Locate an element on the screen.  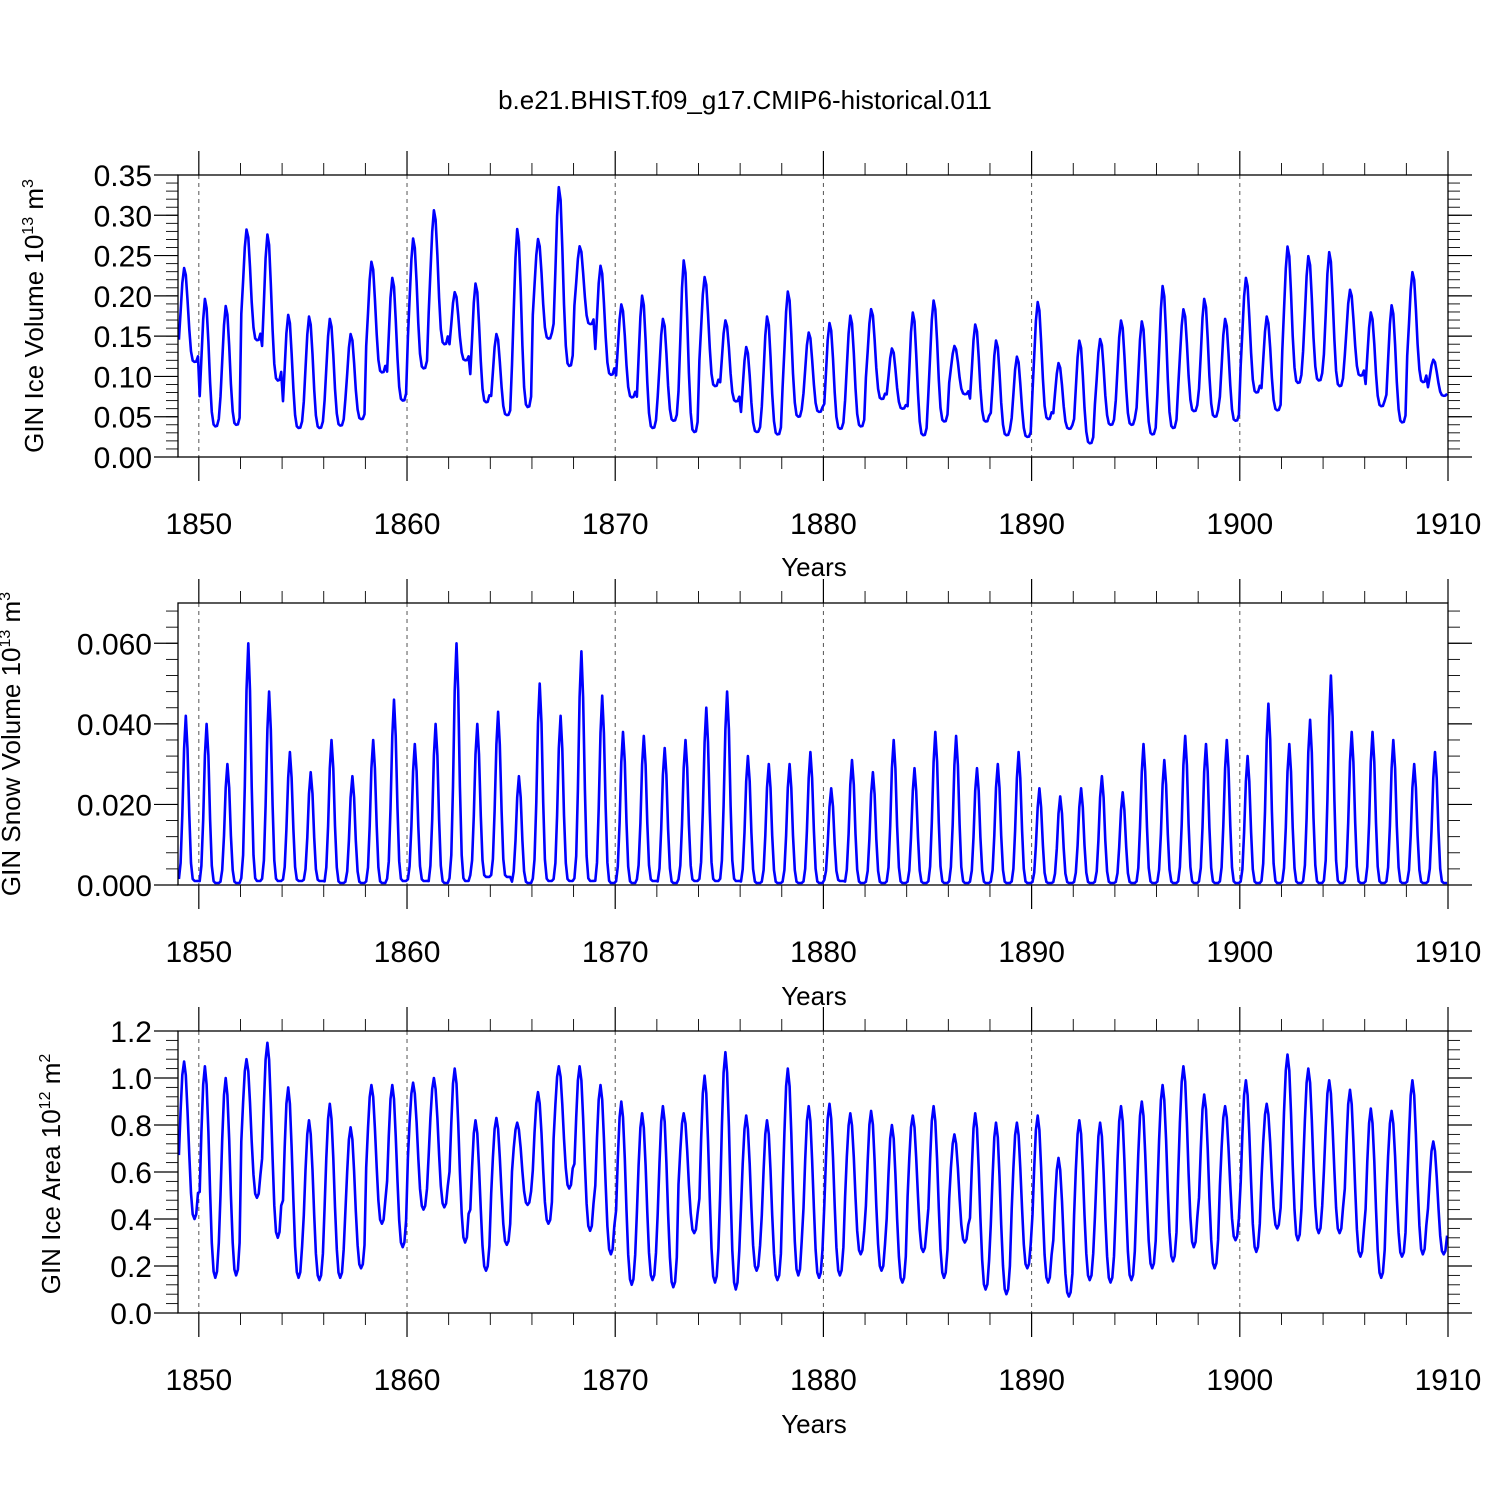
ice-volume-x-tick-label: 1860 is located at coordinates (407, 524).